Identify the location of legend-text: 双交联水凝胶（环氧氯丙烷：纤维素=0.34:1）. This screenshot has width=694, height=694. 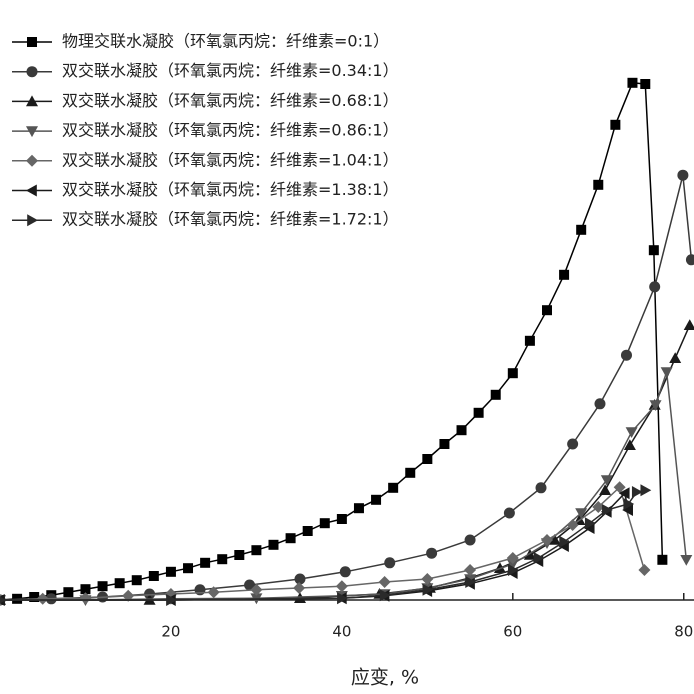
(230, 70).